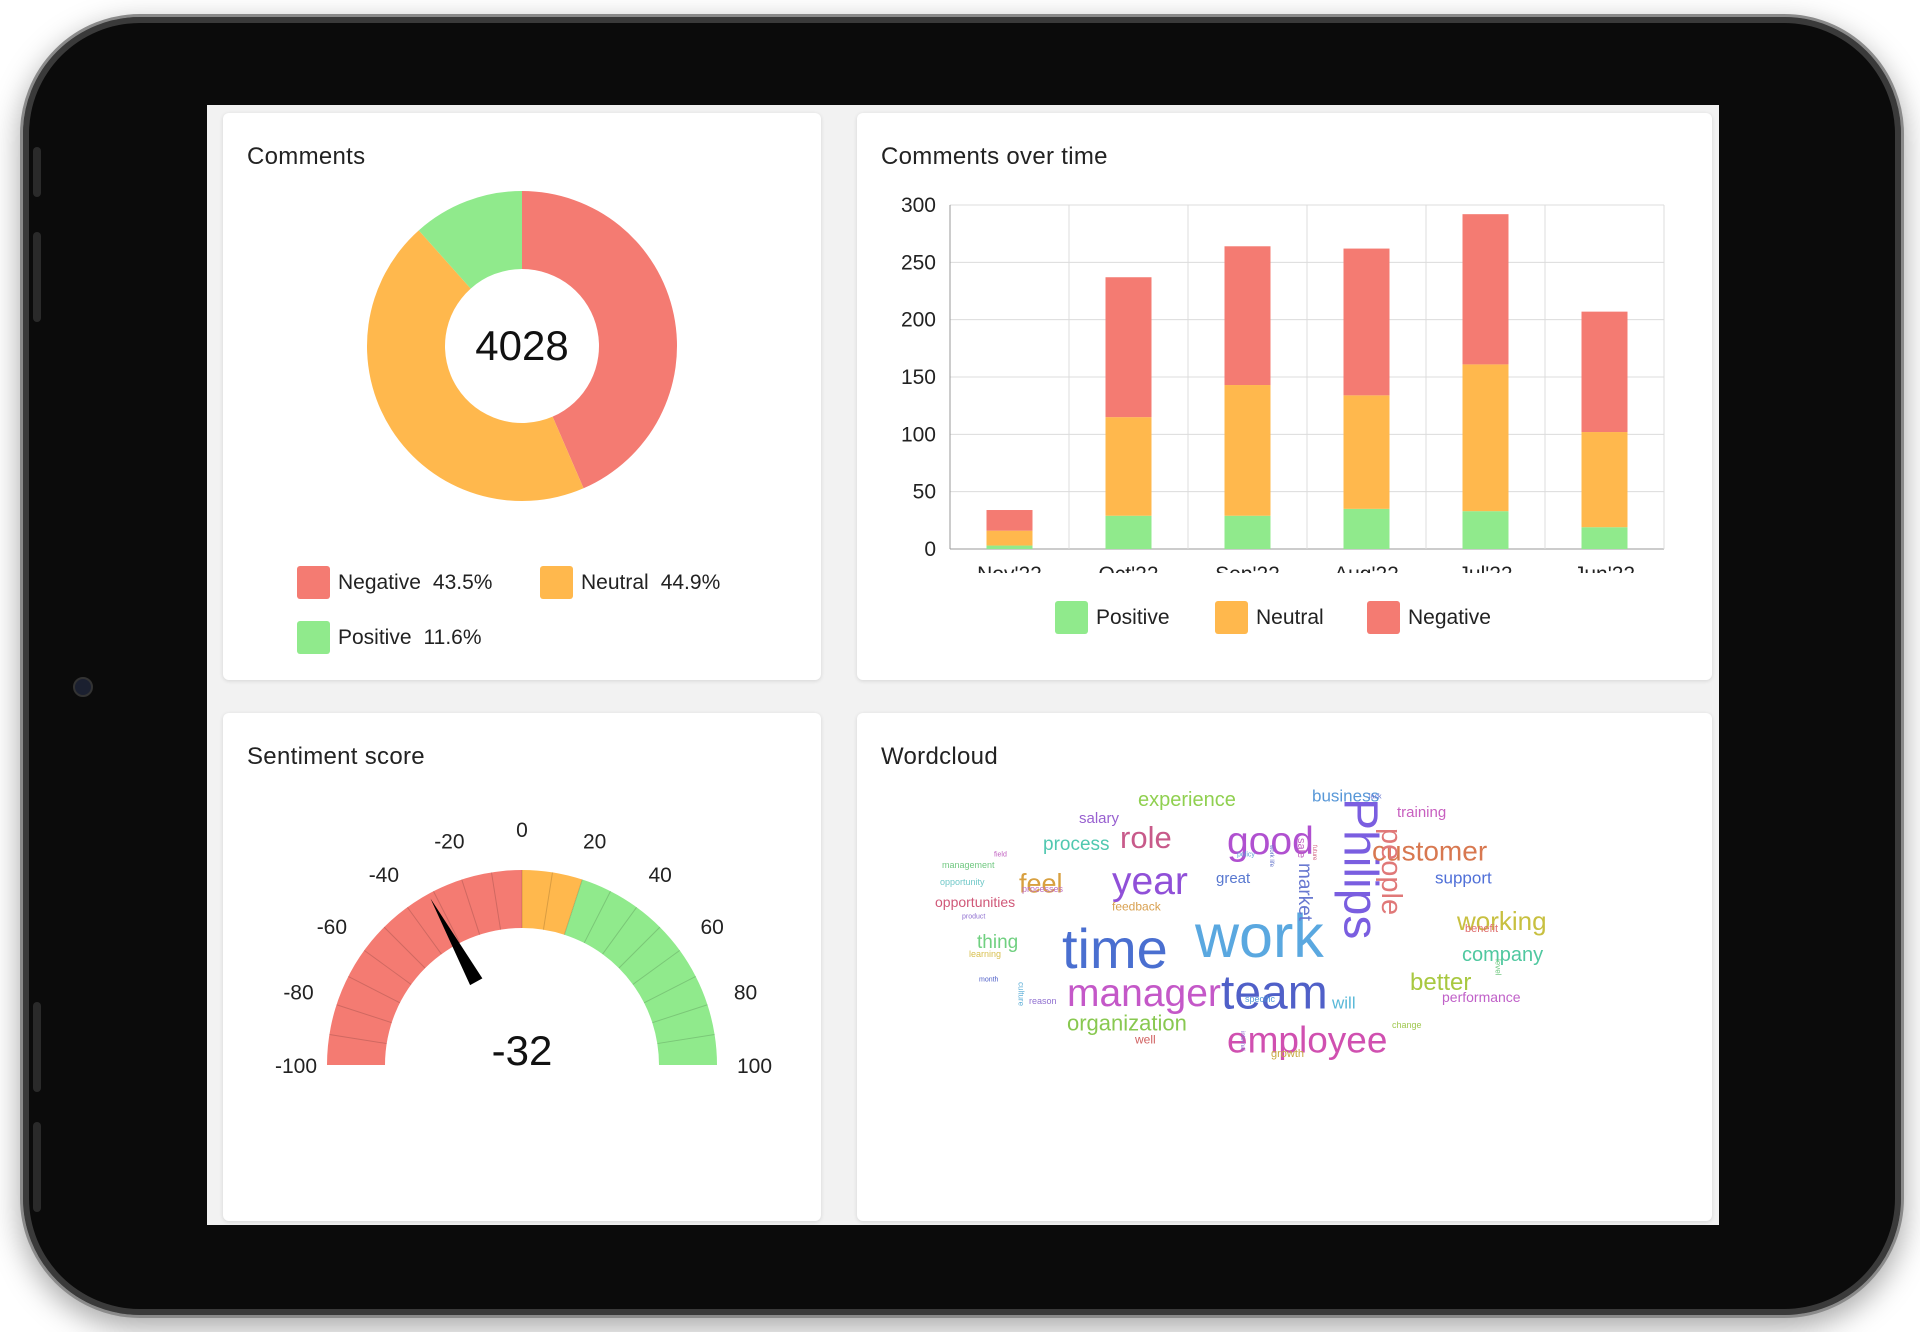 Image resolution: width=1920 pixels, height=1332 pixels. Describe the element at coordinates (1115, 948) in the screenshot. I see `wordcloud-word: time` at that location.